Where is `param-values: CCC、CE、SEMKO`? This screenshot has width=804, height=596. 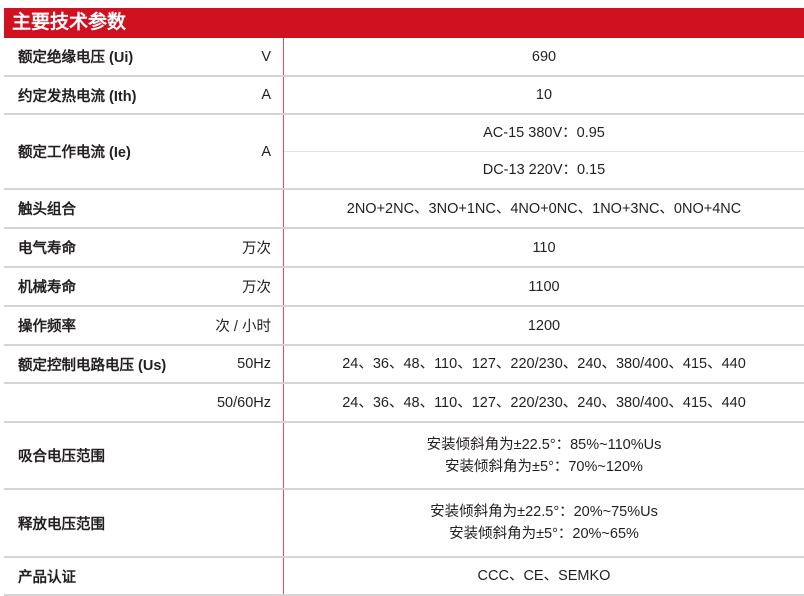 param-values: CCC、CE、SEMKO is located at coordinates (544, 576).